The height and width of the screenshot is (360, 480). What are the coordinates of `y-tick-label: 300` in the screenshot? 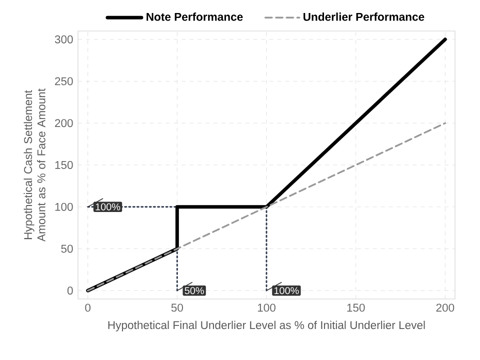 It's located at (63, 39).